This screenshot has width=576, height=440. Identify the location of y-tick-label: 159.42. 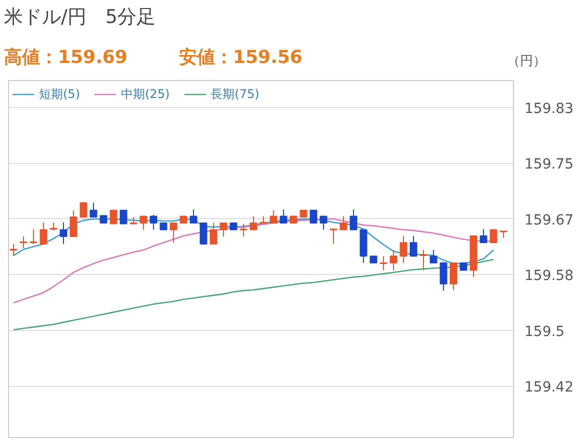
(549, 388).